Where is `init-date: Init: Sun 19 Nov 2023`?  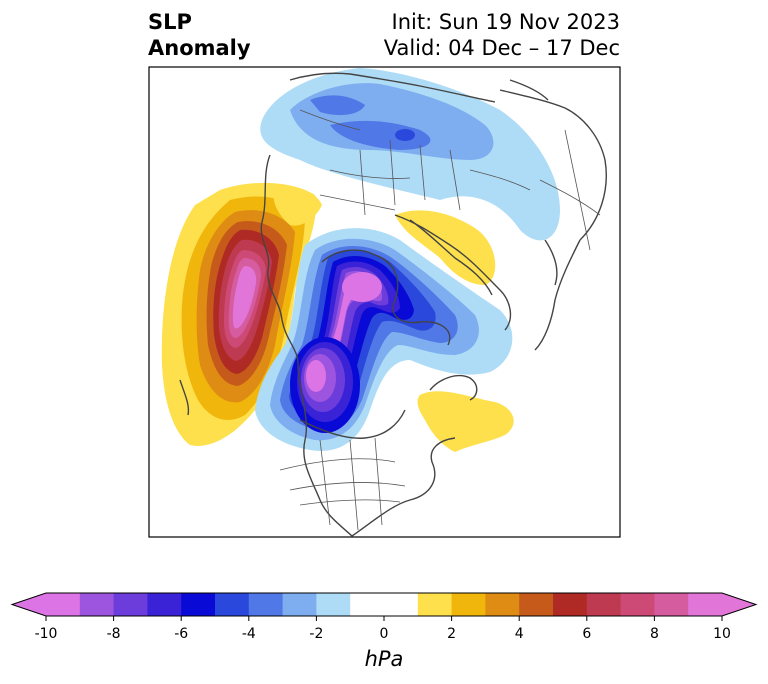
init-date: Init: Sun 19 Nov 2023 is located at coordinates (505, 22).